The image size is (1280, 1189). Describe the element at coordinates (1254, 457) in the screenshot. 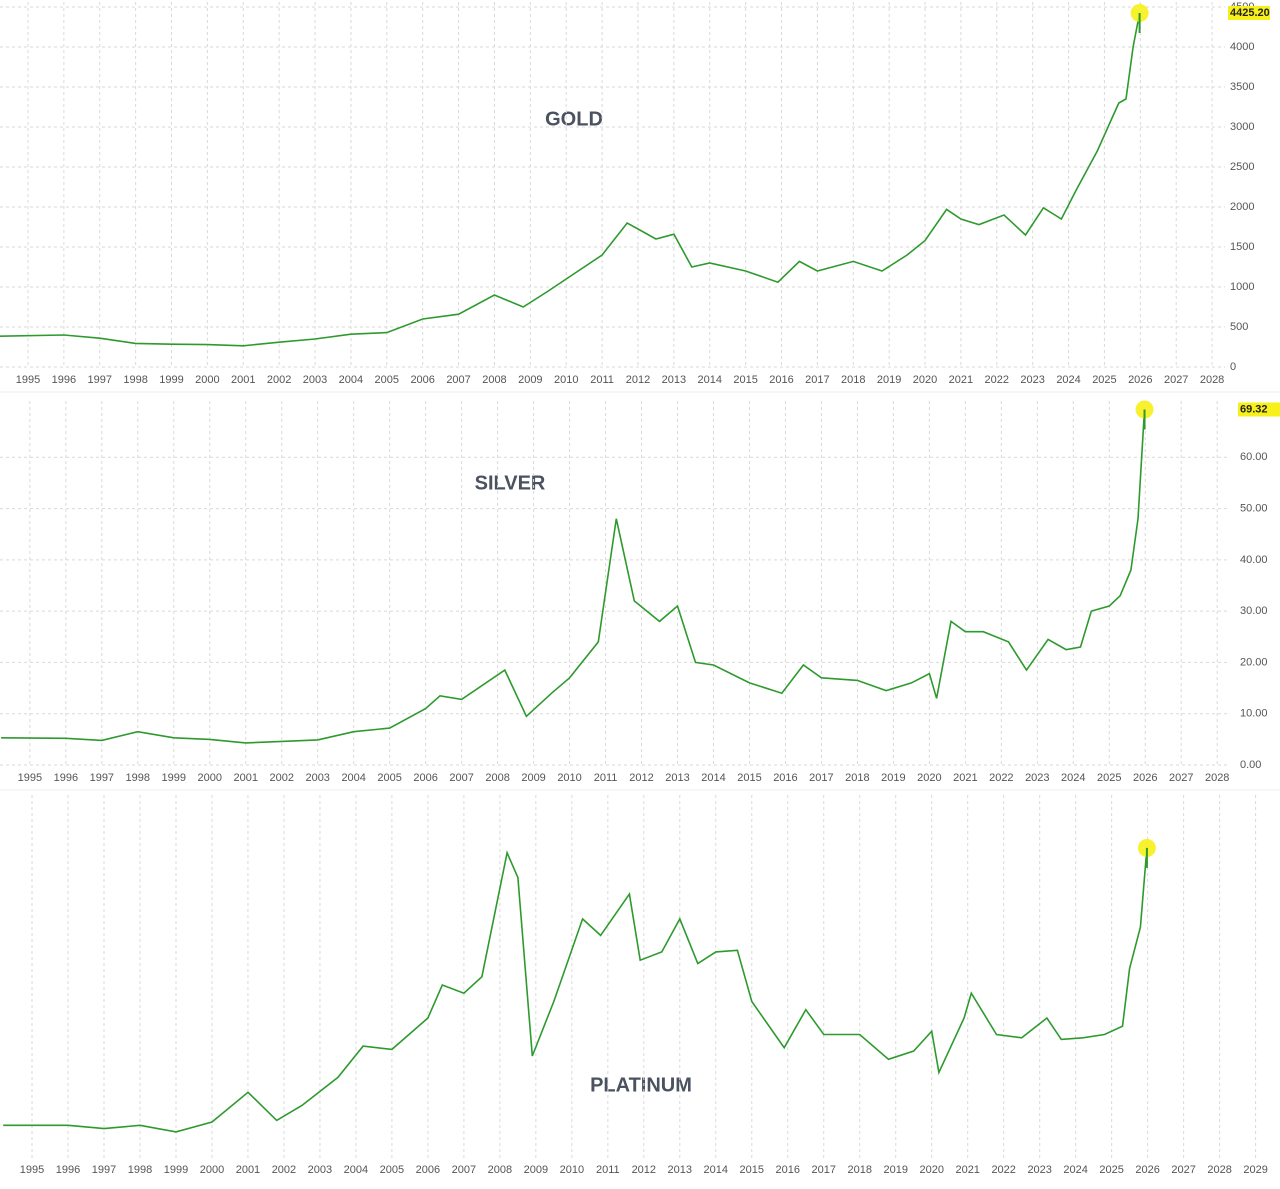

I see `y-tick-label: 60.00` at that location.